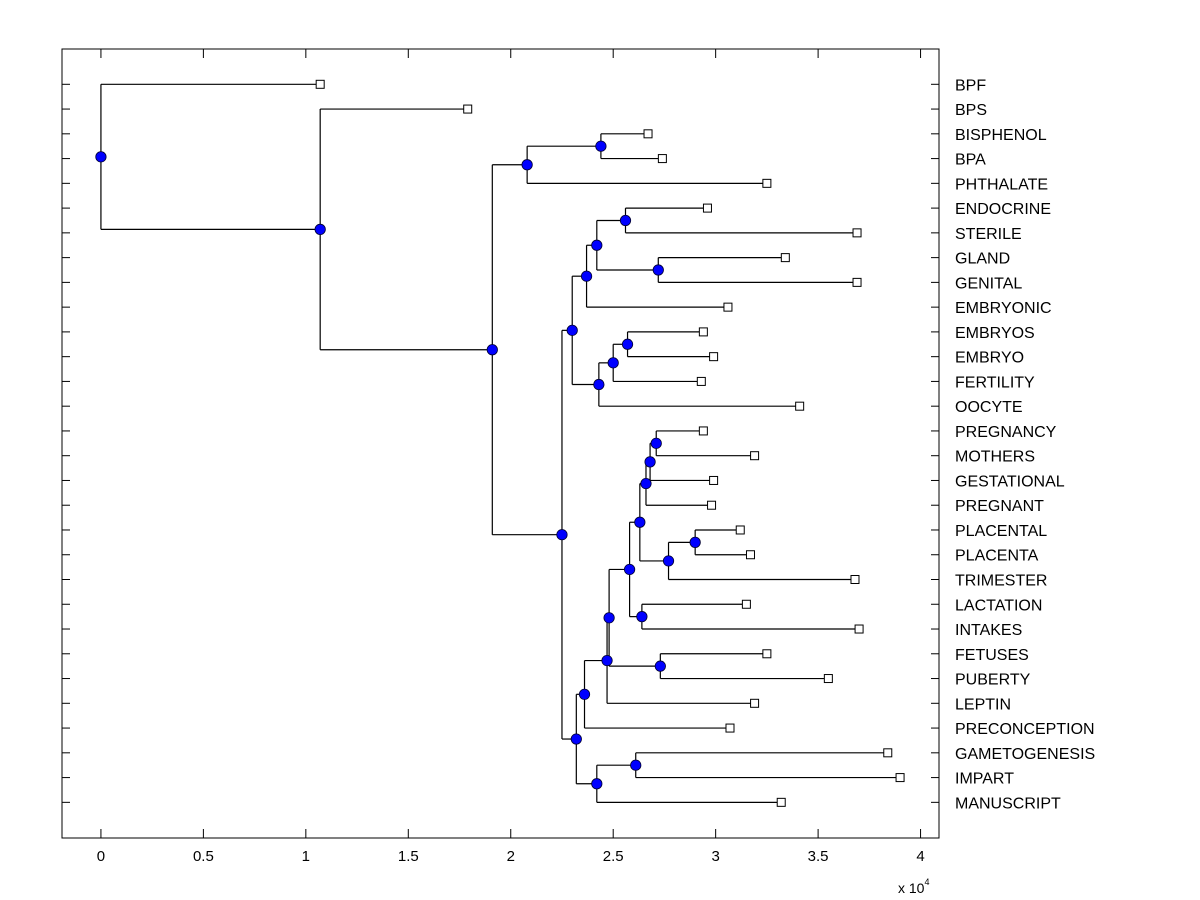 The width and height of the screenshot is (1200, 900). Describe the element at coordinates (1025, 729) in the screenshot. I see `leaf-label: PRECONCEPTION` at that location.